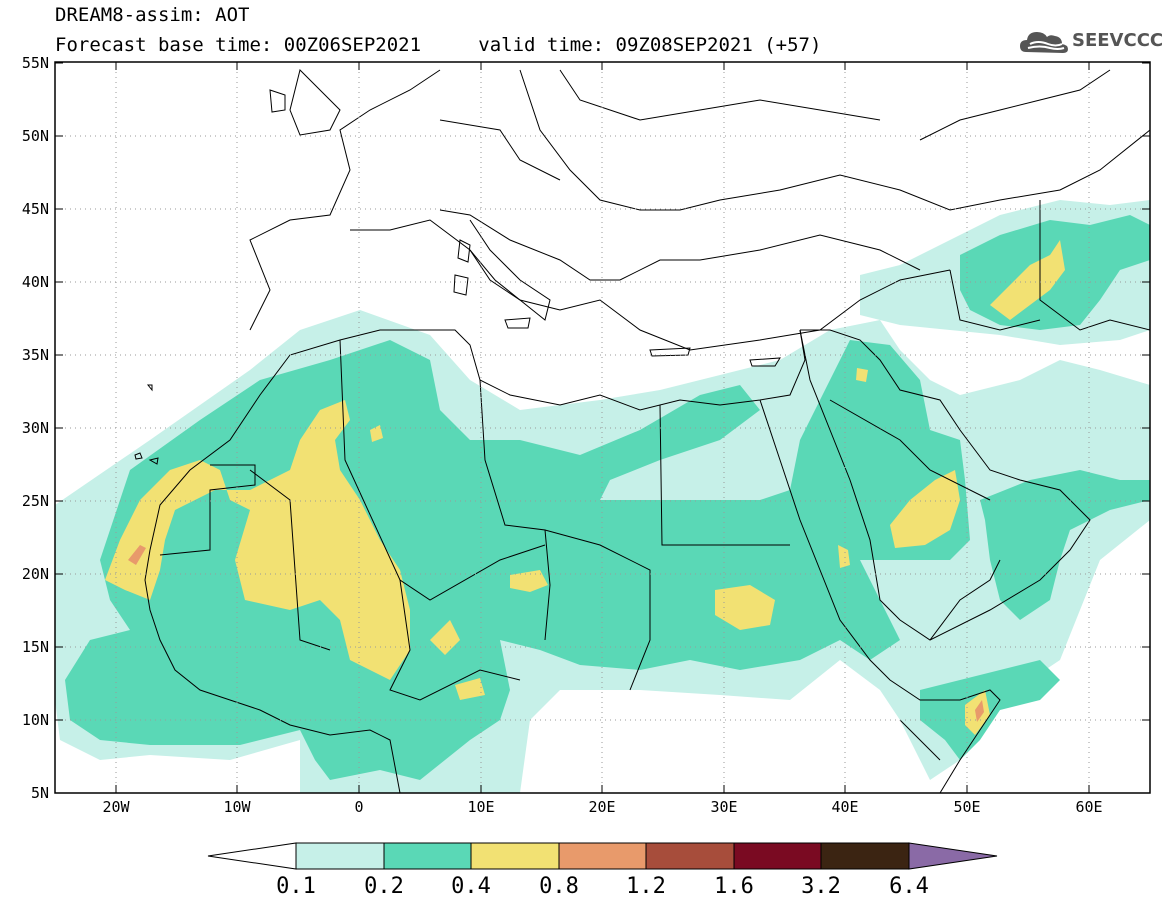 The height and width of the screenshot is (905, 1165). What do you see at coordinates (650, 45) in the screenshot?
I see `valid-time: valid time: 09Z08SEP2021 (+57)` at bounding box center [650, 45].